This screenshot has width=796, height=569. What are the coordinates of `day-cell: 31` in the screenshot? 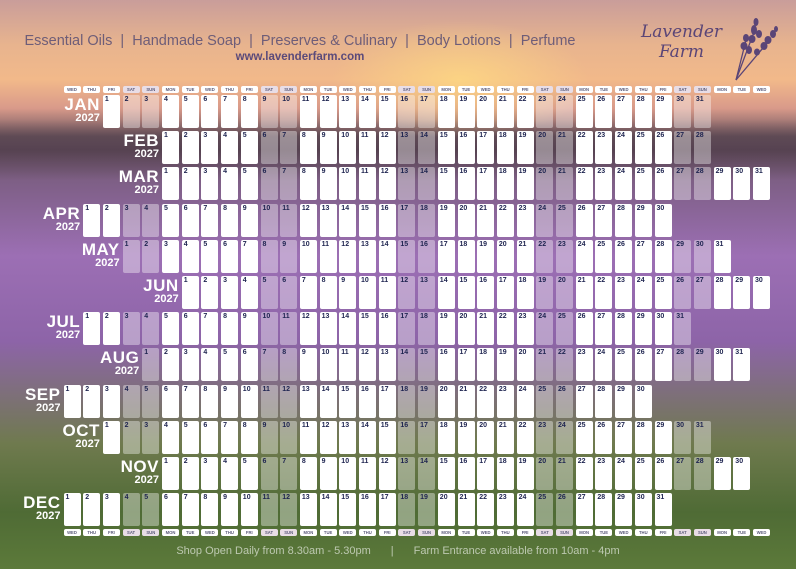 It's located at (742, 365).